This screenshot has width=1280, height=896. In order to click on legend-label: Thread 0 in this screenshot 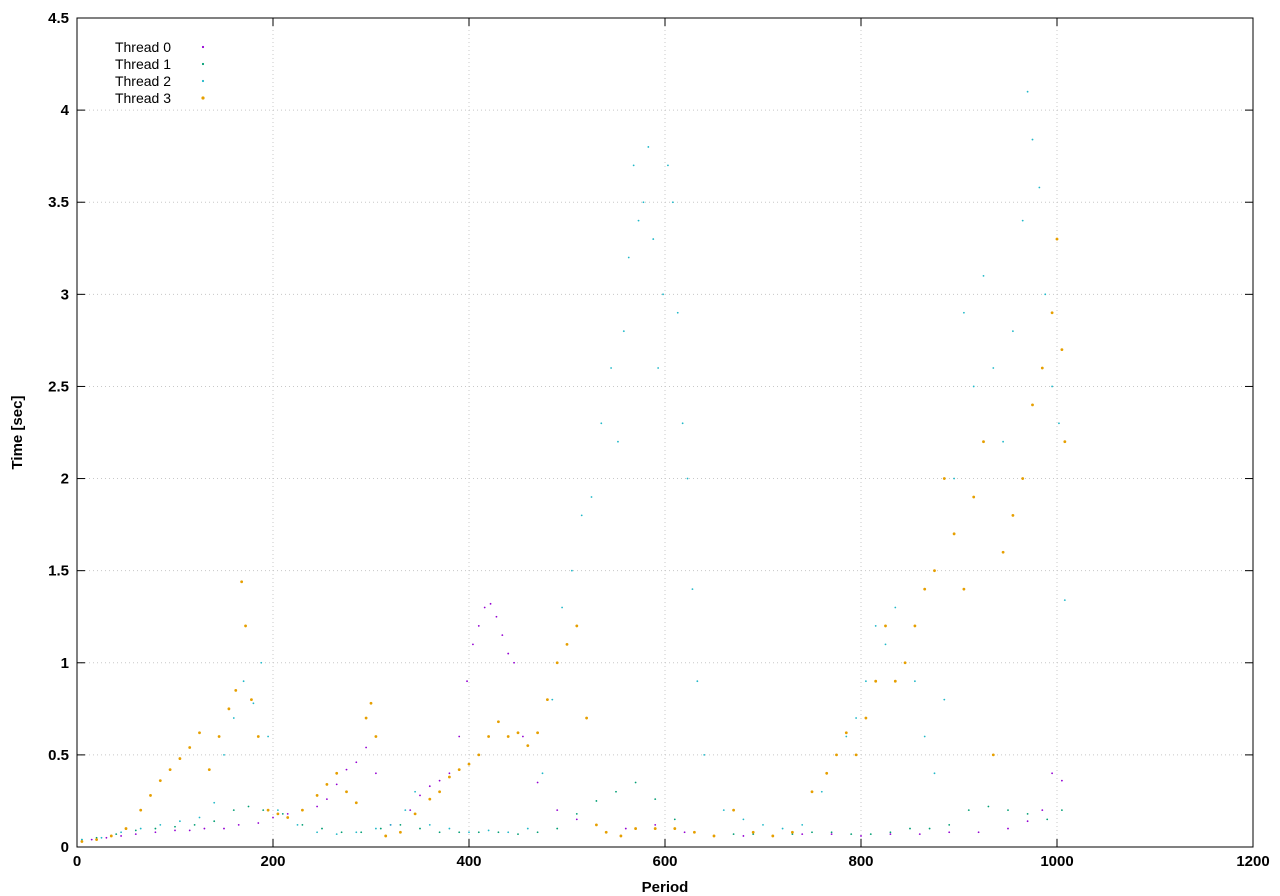, I will do `click(143, 47)`.